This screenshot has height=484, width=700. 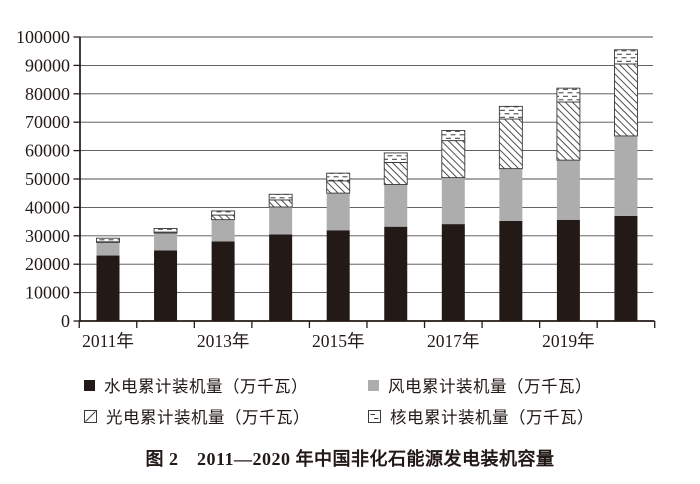 I want to click on y-tick-label: 50000, so click(x=47, y=179).